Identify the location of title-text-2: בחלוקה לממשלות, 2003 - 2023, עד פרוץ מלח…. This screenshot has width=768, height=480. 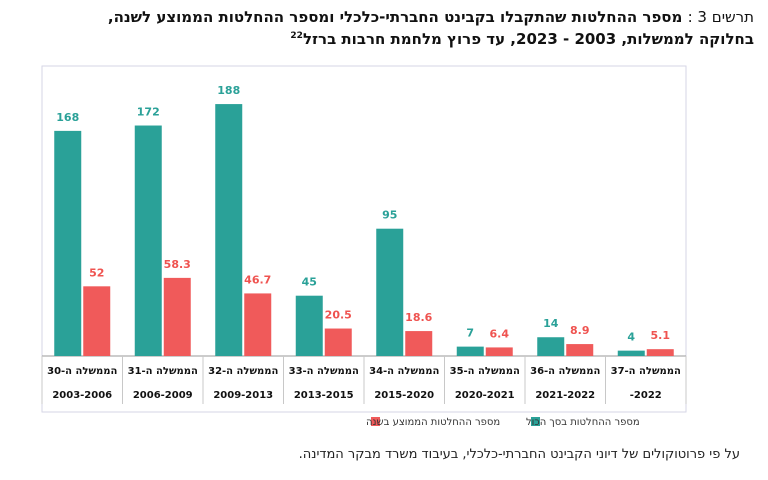
(528, 39).